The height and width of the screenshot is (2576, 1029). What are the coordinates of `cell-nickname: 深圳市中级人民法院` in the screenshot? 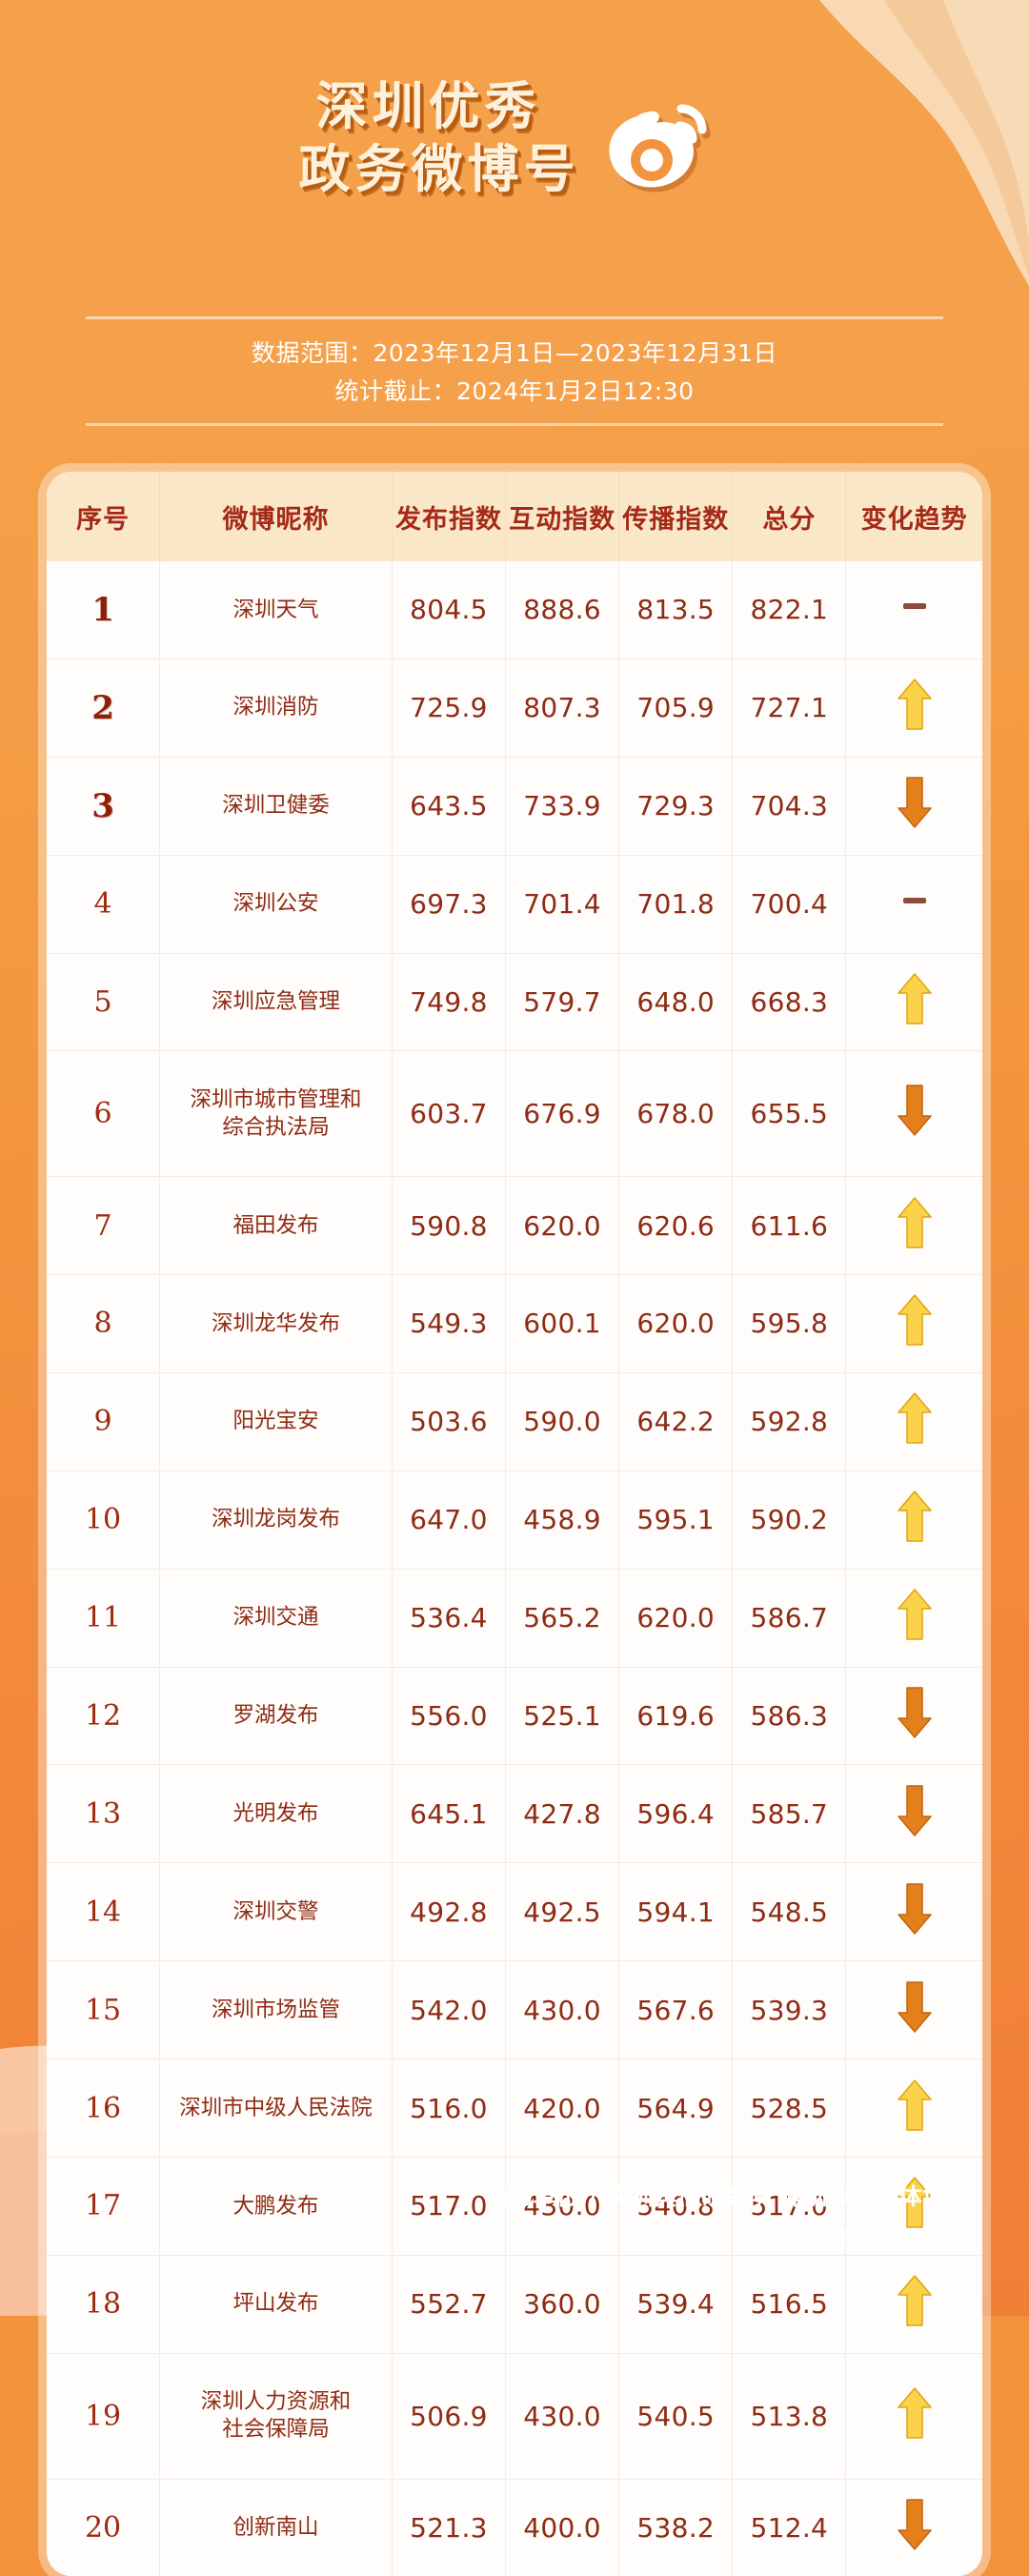 It's located at (276, 2109).